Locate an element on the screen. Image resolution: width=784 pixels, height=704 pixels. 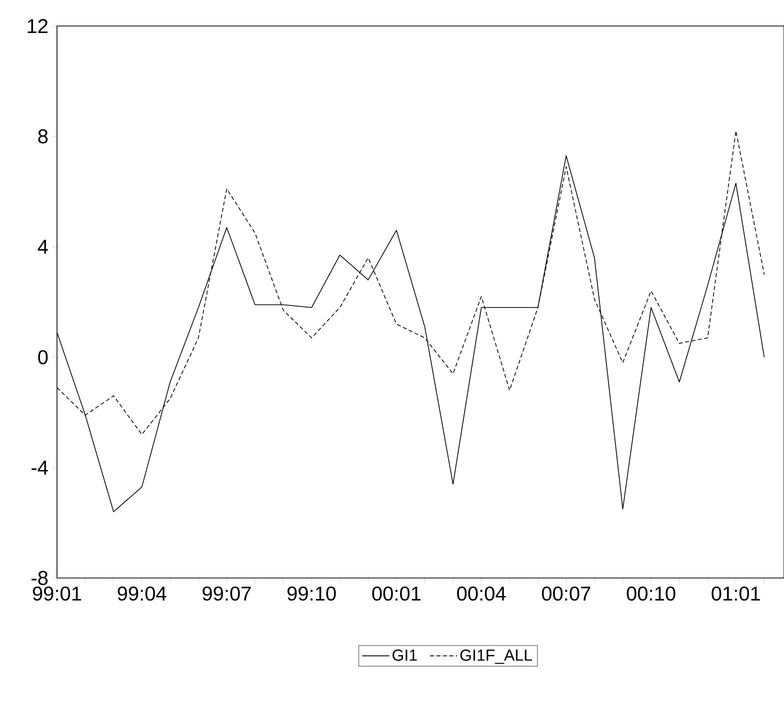
x-tick-label: 00:04 is located at coordinates (481, 593).